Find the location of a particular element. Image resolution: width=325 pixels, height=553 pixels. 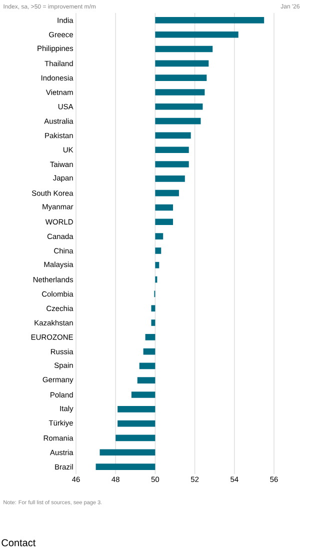

text: Contact is located at coordinates (19, 542).